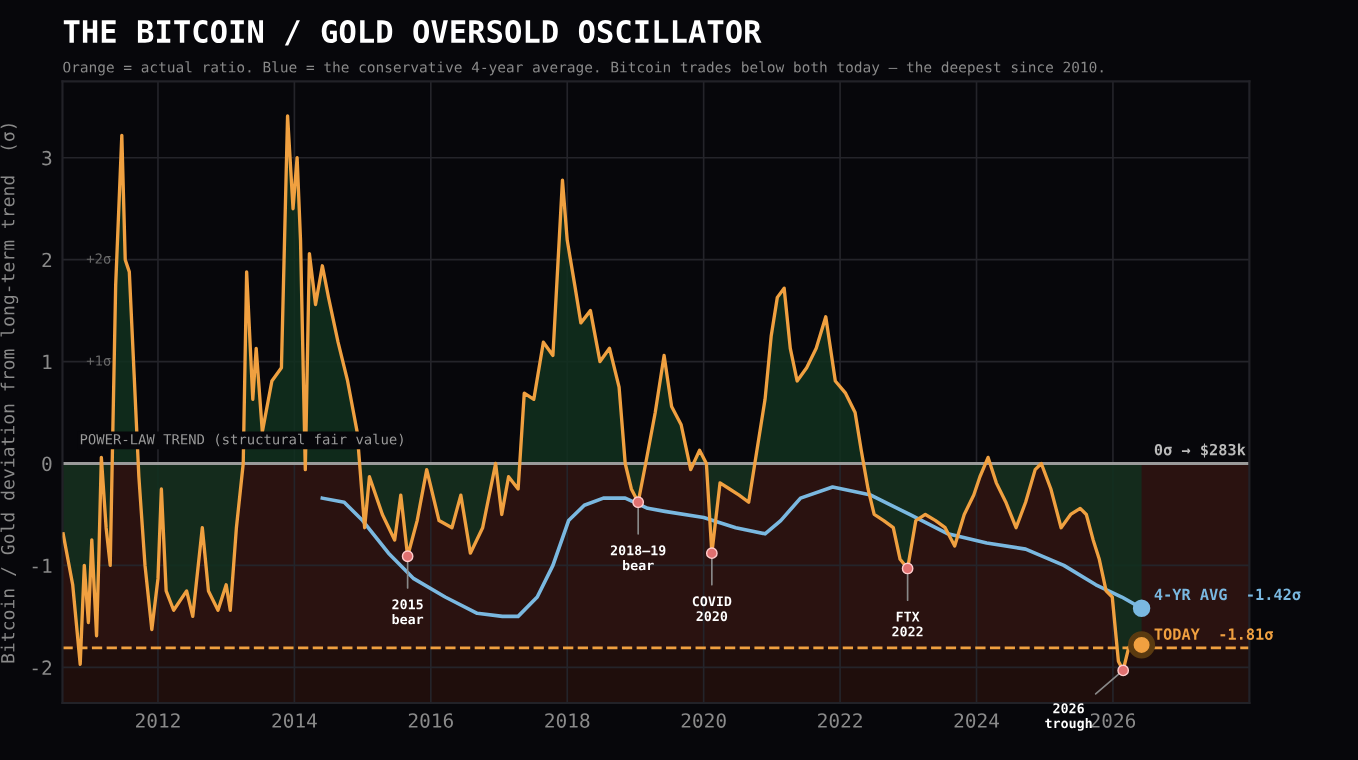  Describe the element at coordinates (1113, 720) in the screenshot. I see `x-tick-label: 2026` at that location.